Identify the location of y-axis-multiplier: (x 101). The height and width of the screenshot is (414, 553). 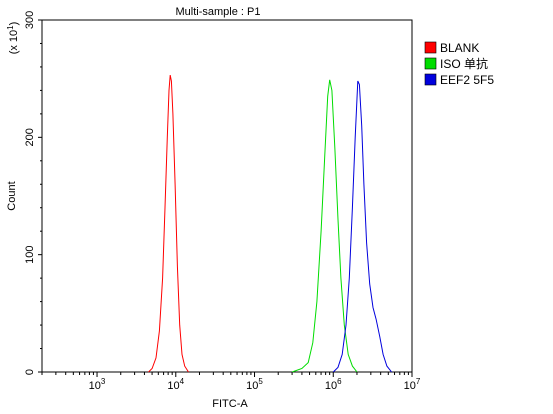
(13, 38).